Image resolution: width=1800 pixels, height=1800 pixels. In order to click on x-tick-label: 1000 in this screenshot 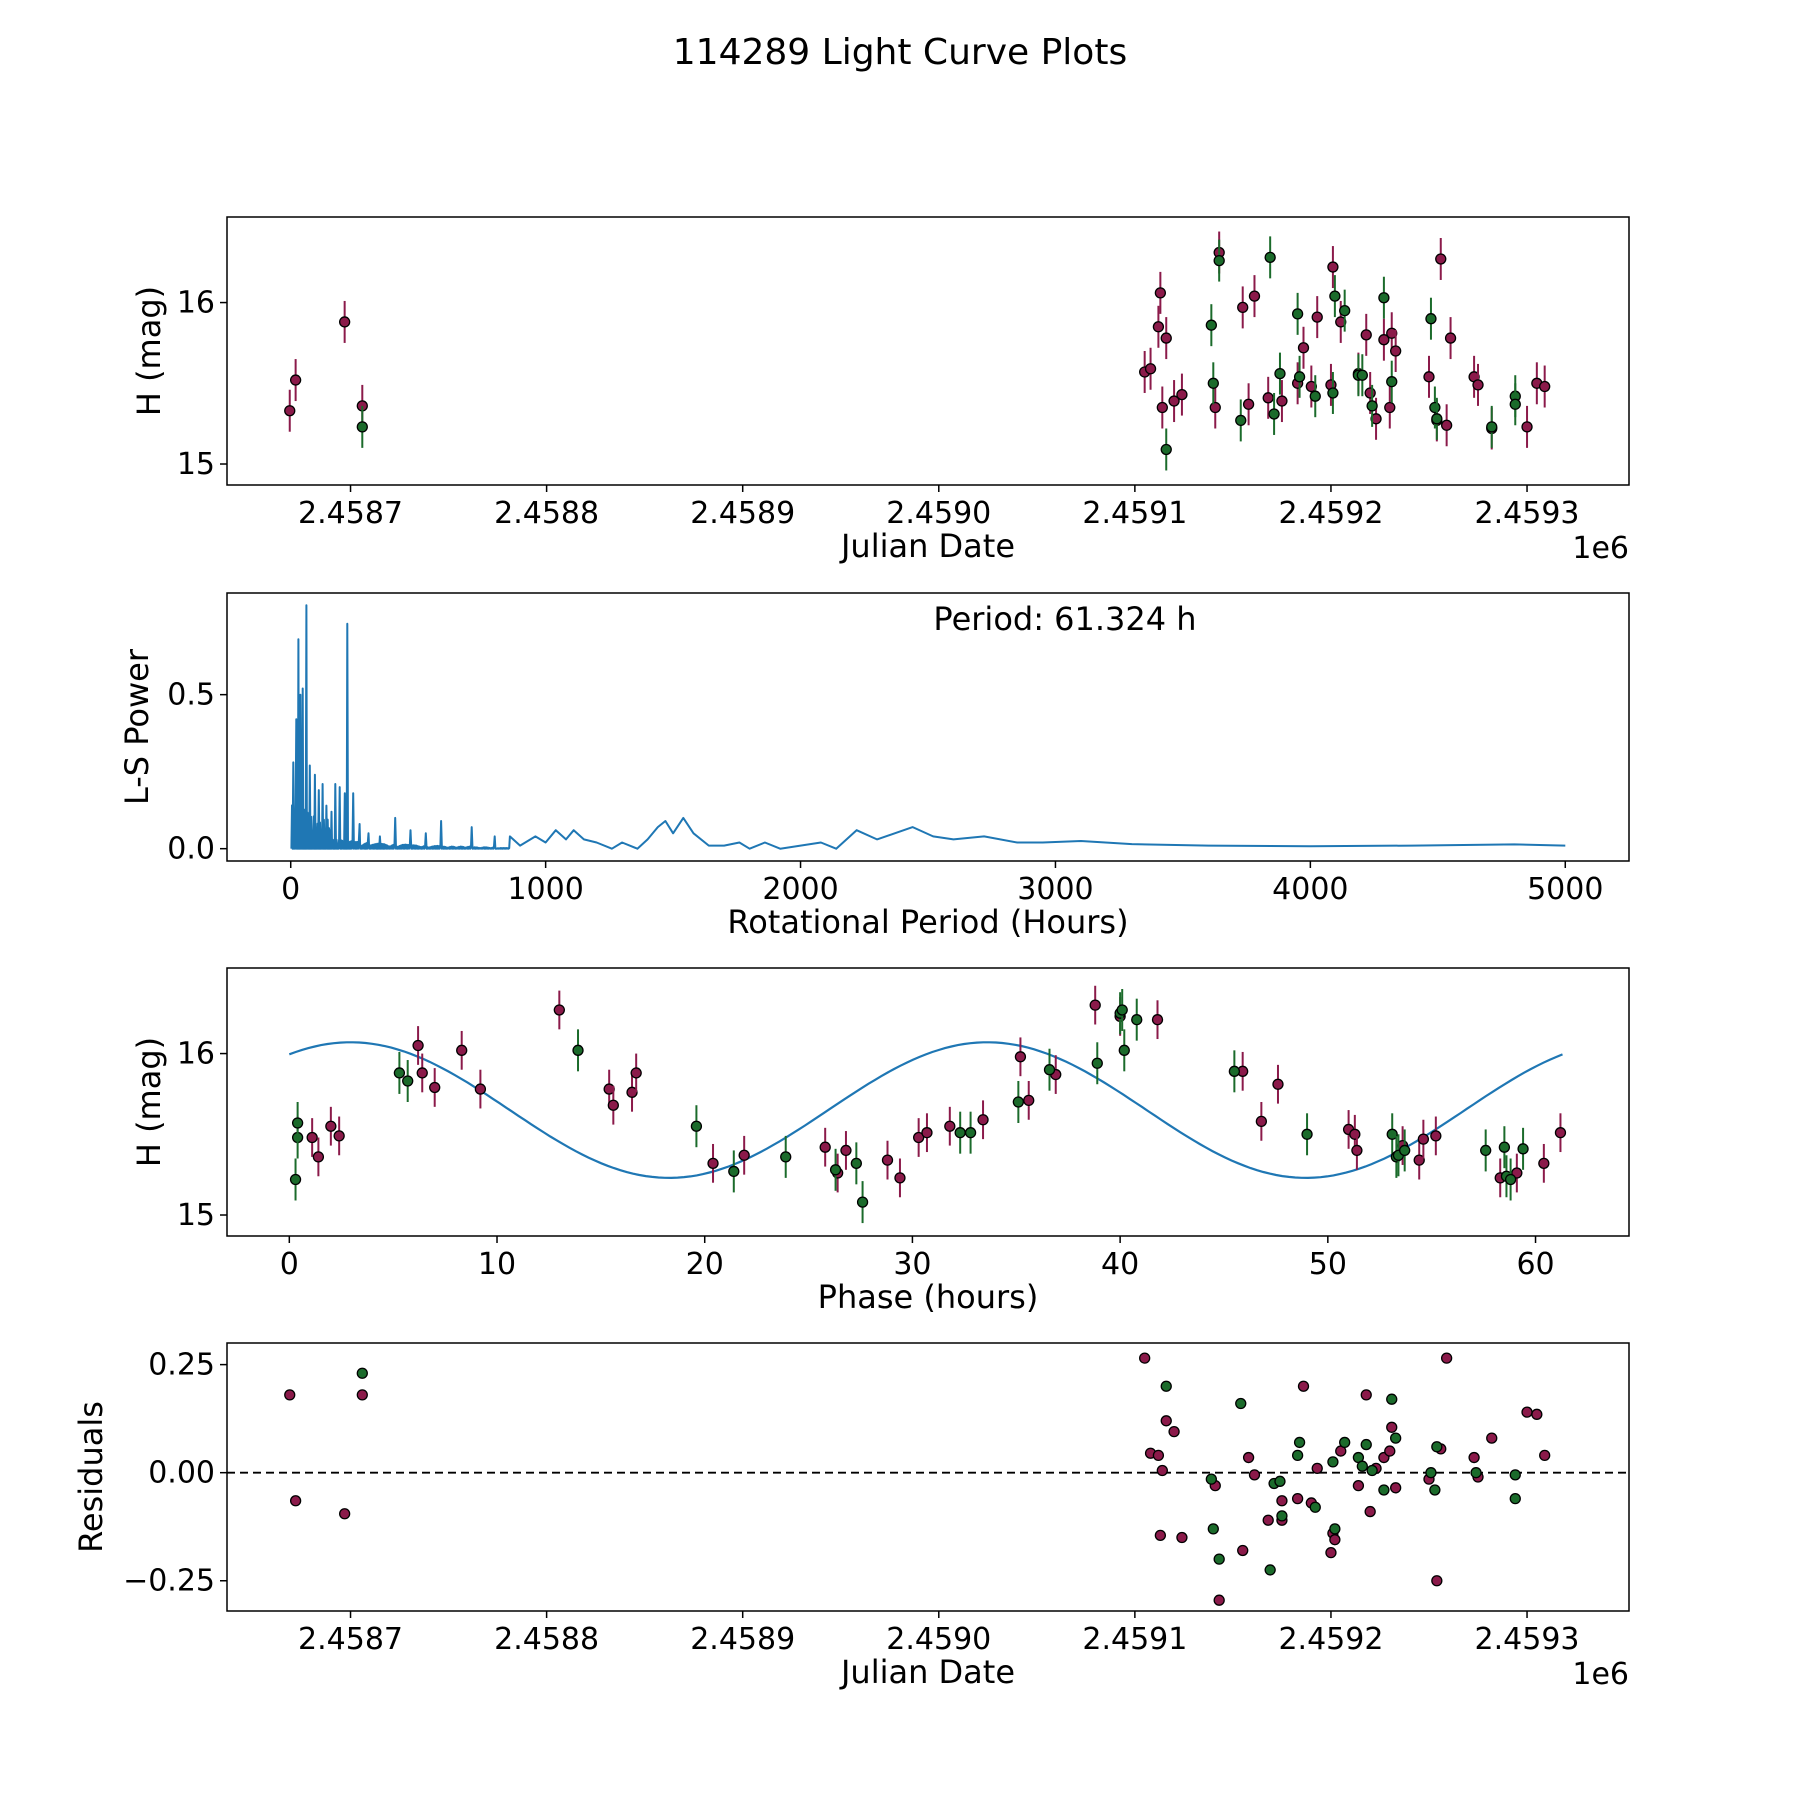, I will do `click(545, 889)`.